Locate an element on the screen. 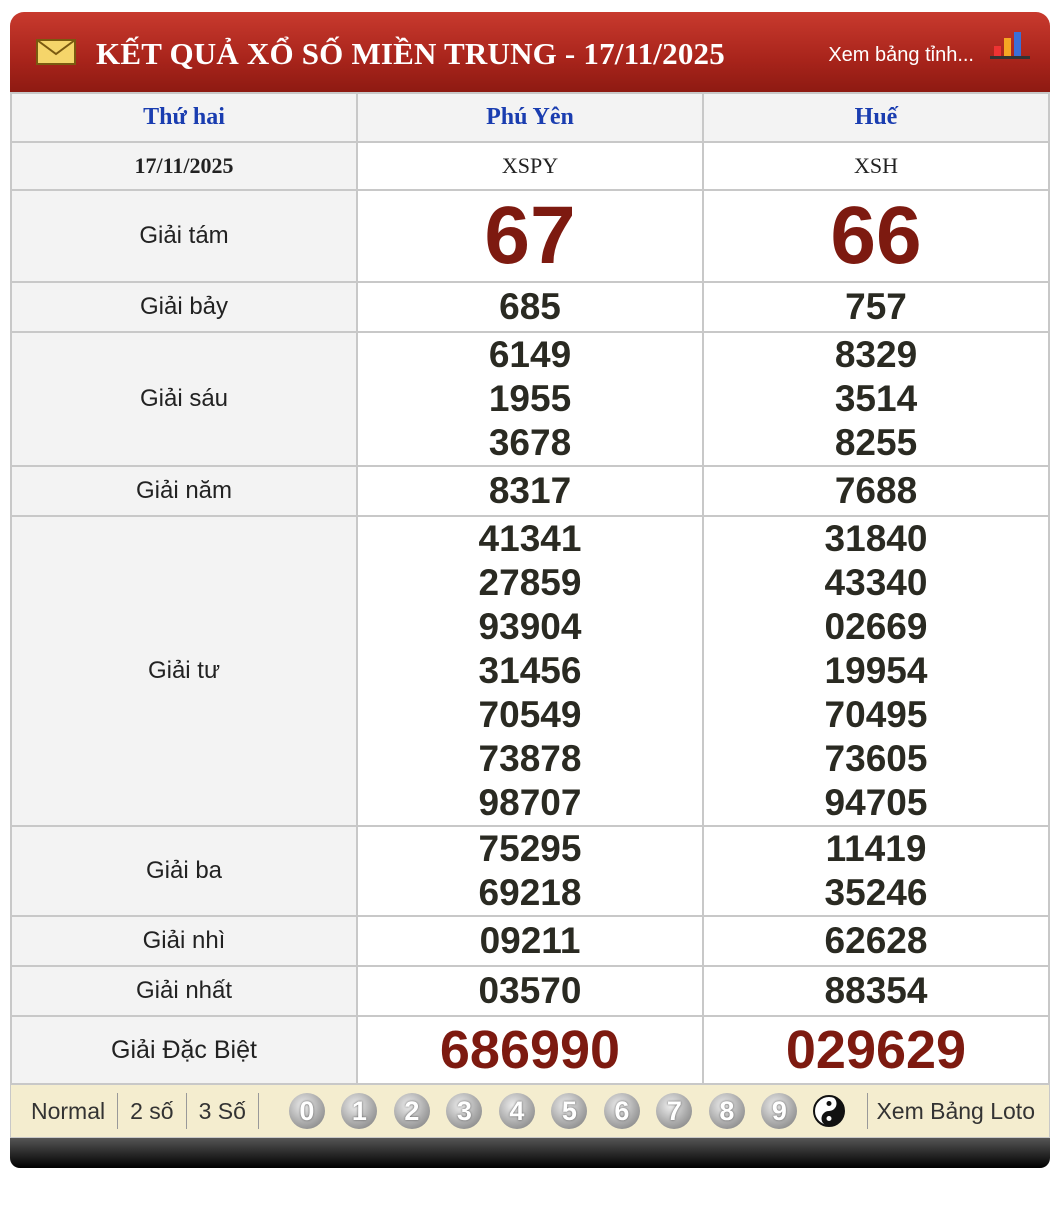 The height and width of the screenshot is (1208, 1058). prize-label: Giải năm is located at coordinates (184, 491).